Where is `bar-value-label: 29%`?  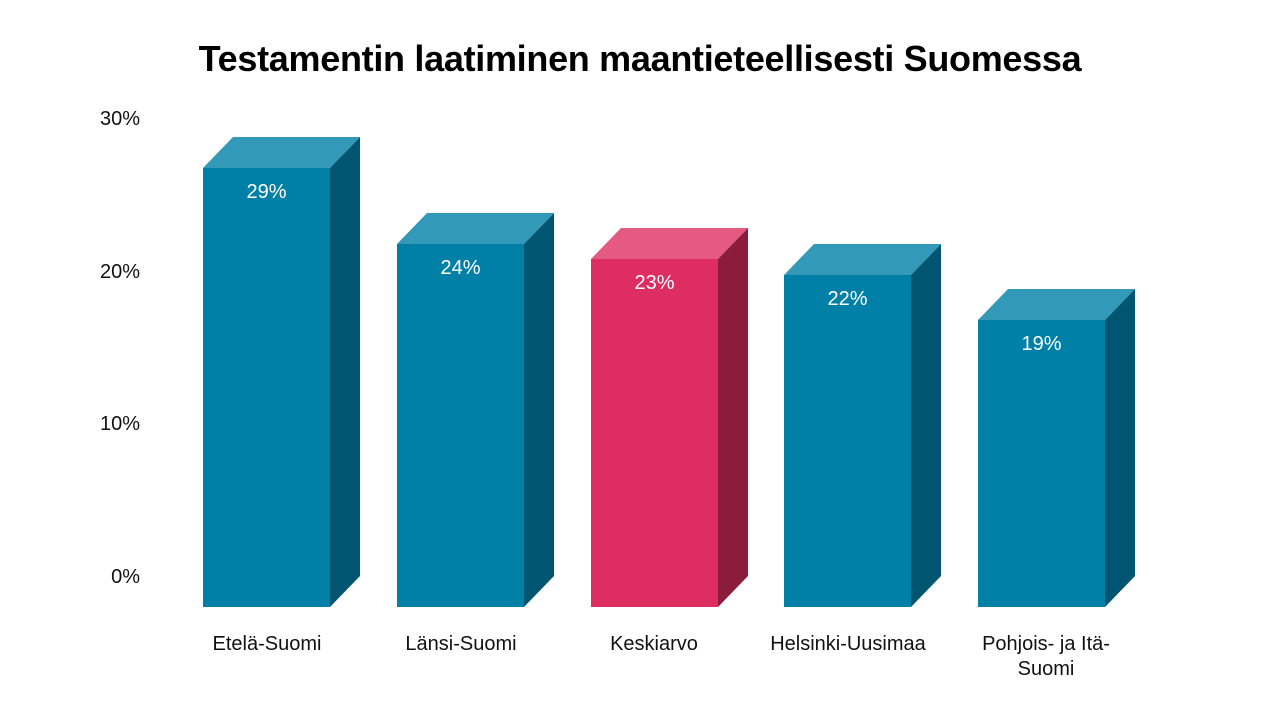
bar-value-label: 29% is located at coordinates (266, 192).